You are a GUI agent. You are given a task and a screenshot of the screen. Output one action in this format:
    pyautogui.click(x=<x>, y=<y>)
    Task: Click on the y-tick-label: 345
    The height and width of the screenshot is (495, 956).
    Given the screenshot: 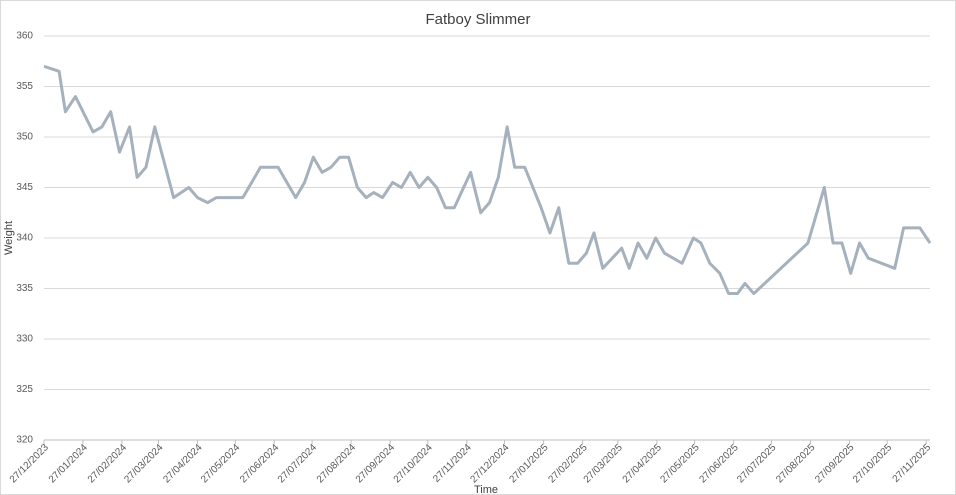 What is the action you would take?
    pyautogui.click(x=24, y=187)
    